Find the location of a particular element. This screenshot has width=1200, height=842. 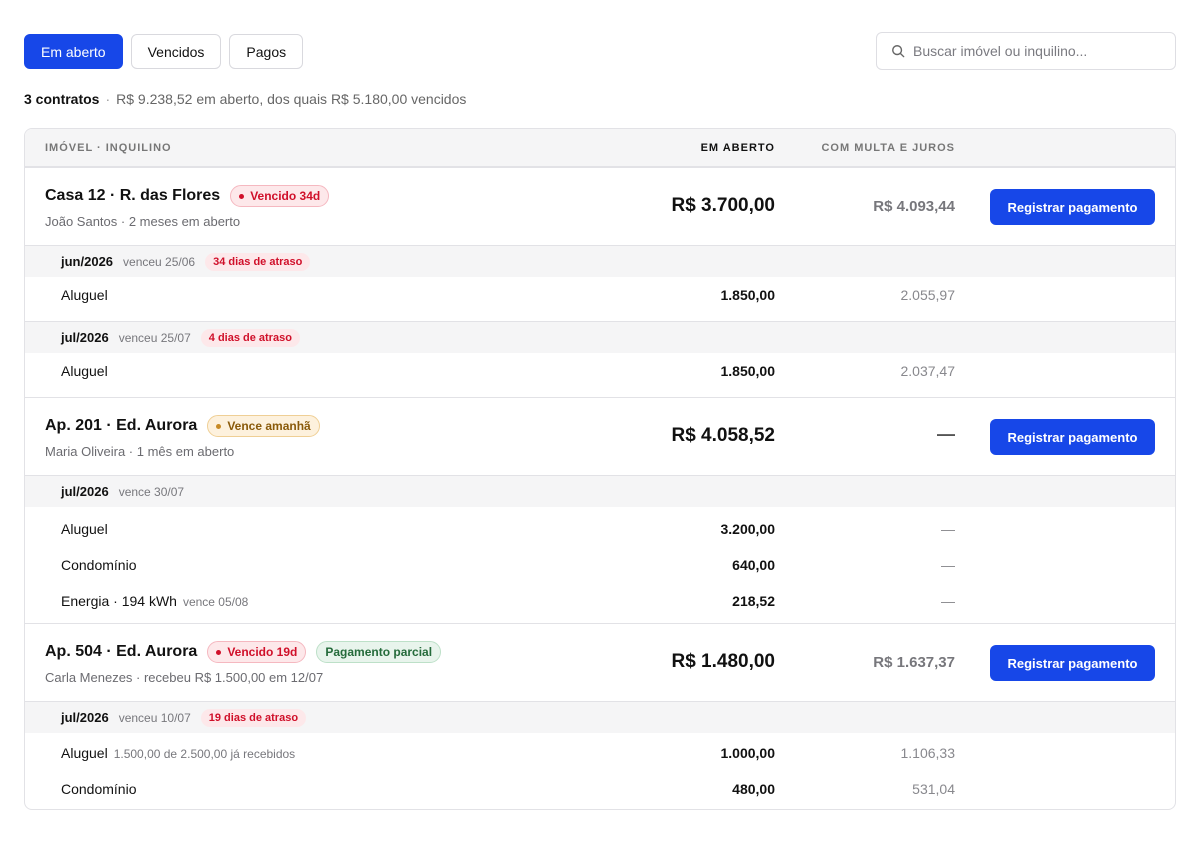

search-box is located at coordinates (1026, 51).